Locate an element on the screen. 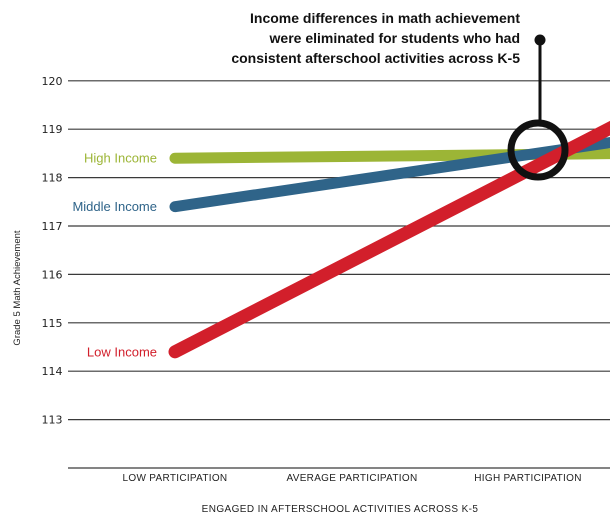 The height and width of the screenshot is (517, 610). low-income-label: Low Income is located at coordinates (122, 351).